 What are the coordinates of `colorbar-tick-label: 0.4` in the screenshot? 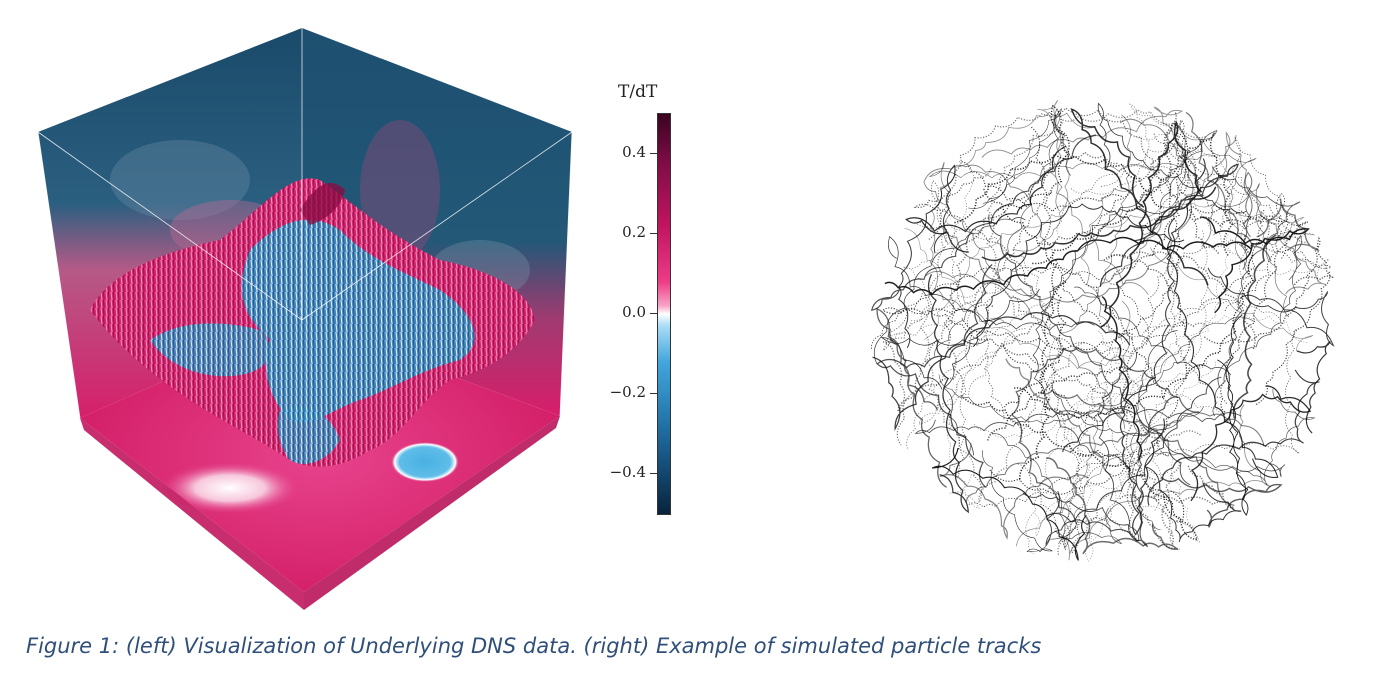 It's located at (634, 152).